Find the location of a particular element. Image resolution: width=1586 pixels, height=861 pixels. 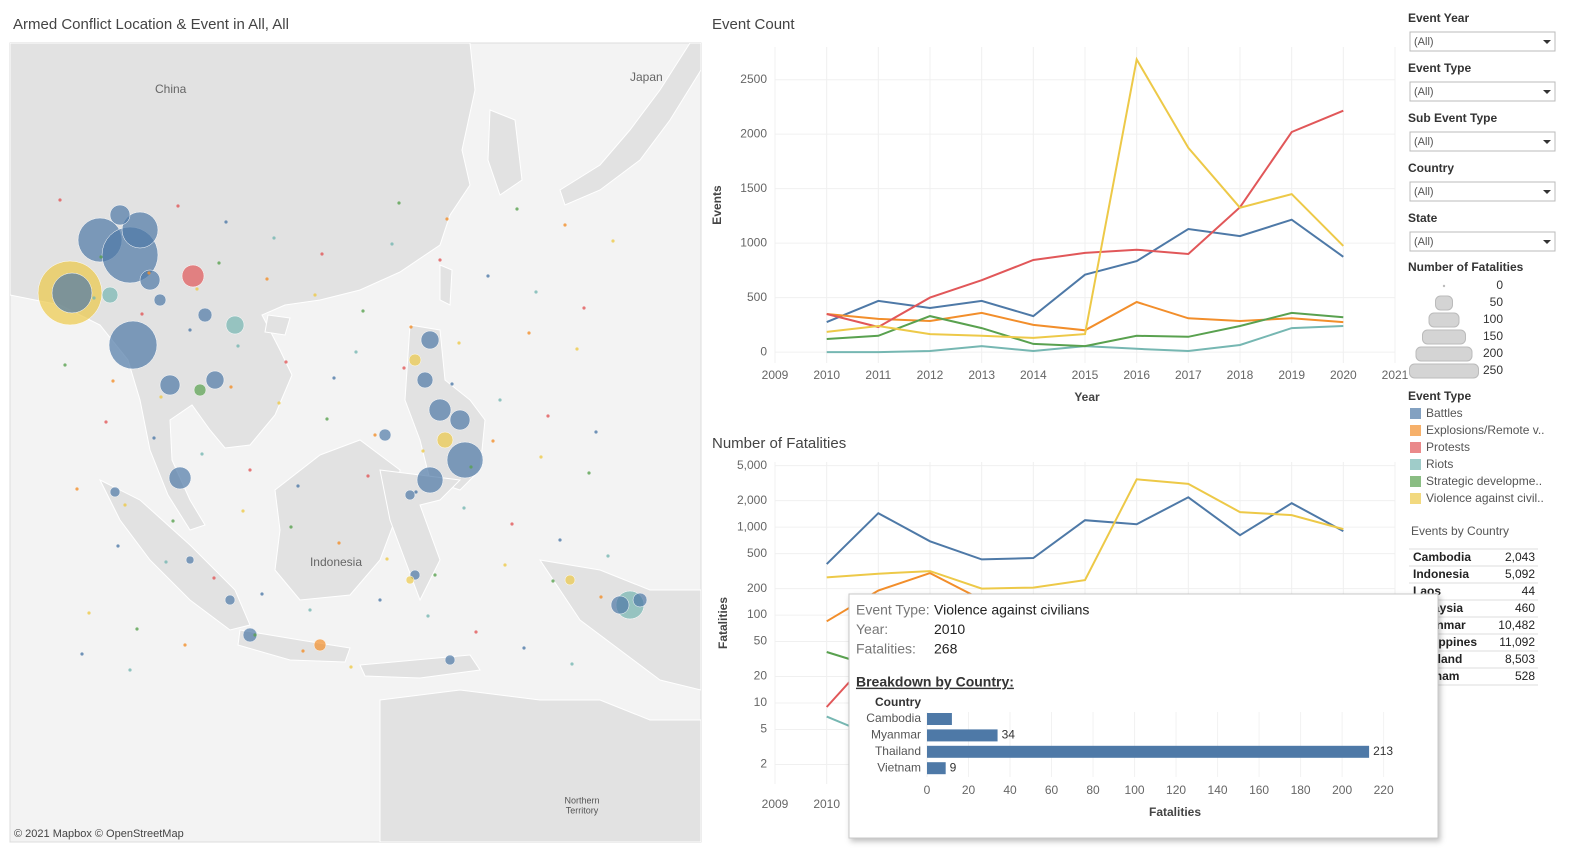

tooltip-value: Violence against civilians is located at coordinates (1011, 610).